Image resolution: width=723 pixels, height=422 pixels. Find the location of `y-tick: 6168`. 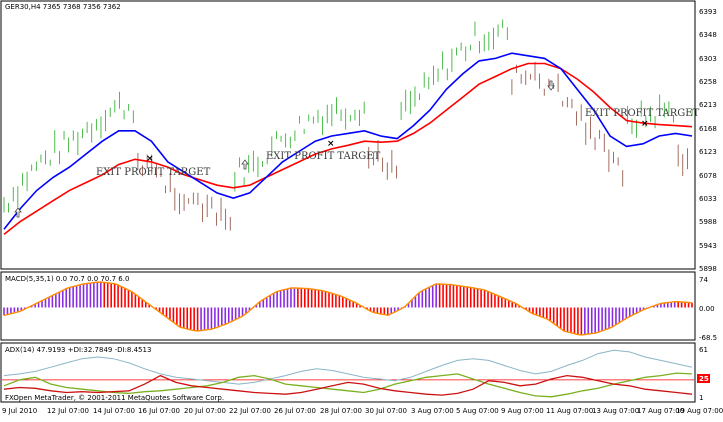

y-tick: 6168 is located at coordinates (708, 129).